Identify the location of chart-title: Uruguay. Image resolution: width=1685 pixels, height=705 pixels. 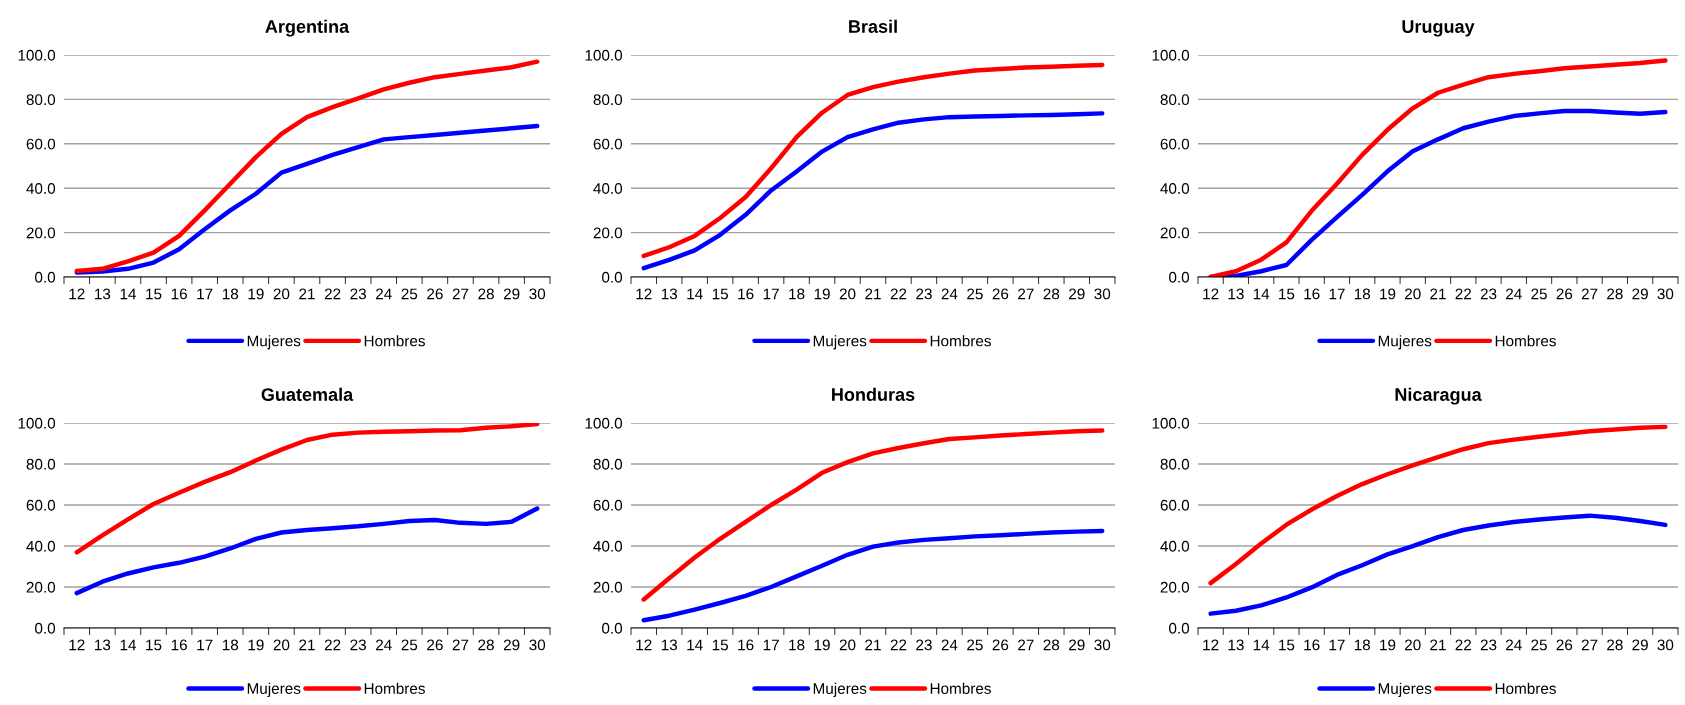
(1438, 28).